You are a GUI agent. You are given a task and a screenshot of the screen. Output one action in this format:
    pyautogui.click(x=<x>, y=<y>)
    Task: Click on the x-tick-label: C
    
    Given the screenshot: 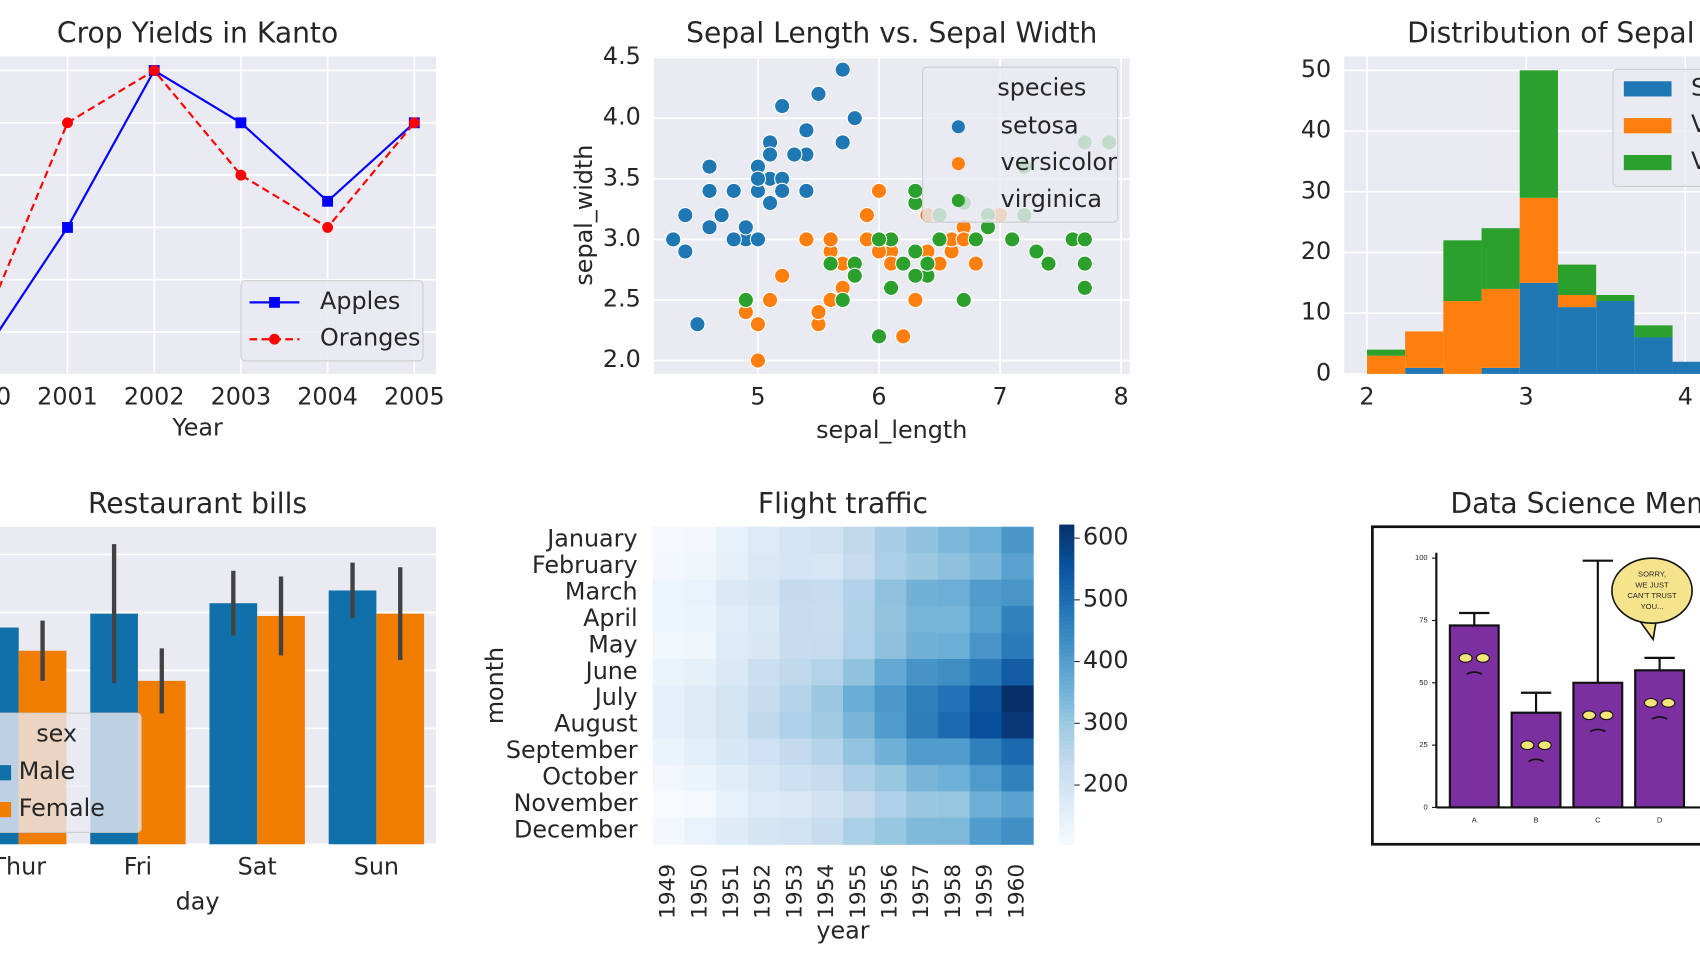 What is the action you would take?
    pyautogui.click(x=1598, y=819)
    